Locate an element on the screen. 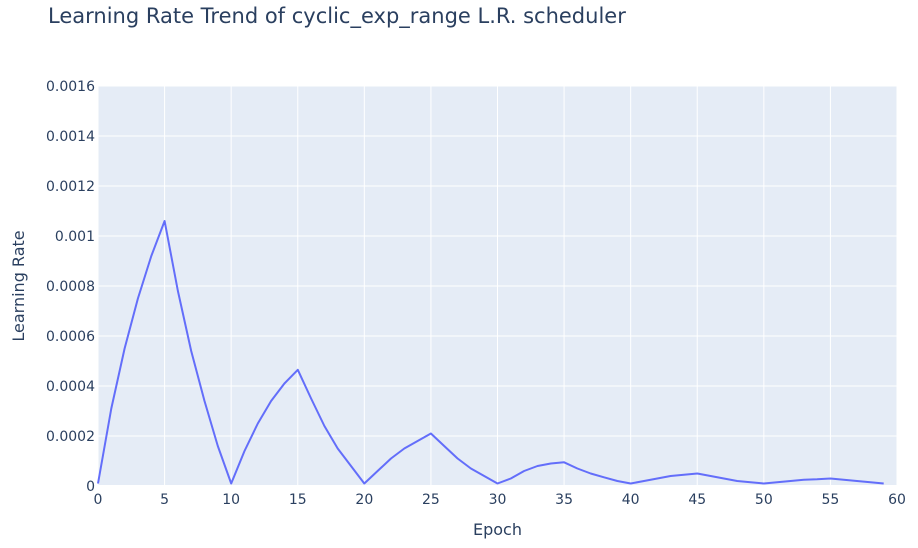 This screenshot has height=548, width=918. x-tick-label: 30 is located at coordinates (498, 500).